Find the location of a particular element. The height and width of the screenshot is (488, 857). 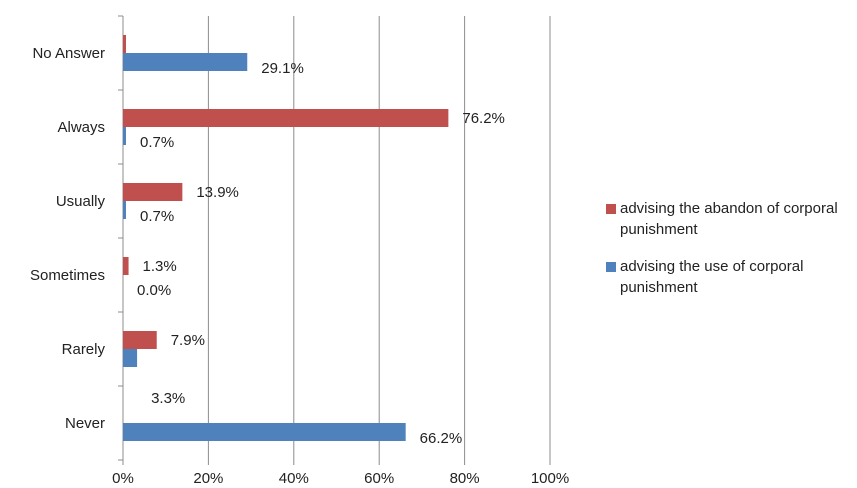

legend-item-use: advising the use of corporal punishment is located at coordinates (731, 277).